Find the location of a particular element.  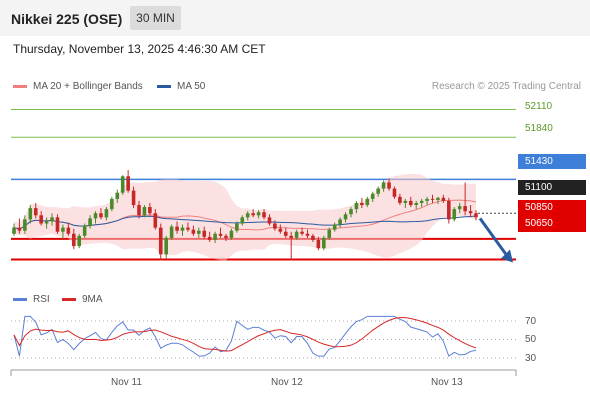

legend-9ma: 9MA is located at coordinates (82, 299).